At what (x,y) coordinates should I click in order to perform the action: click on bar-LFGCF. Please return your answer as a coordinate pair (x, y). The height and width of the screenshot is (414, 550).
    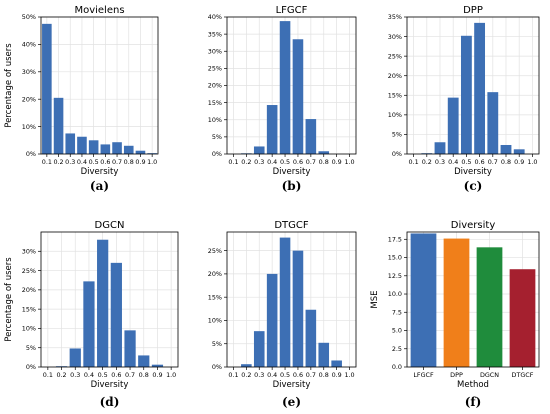
    Looking at the image, I should click on (423, 300).